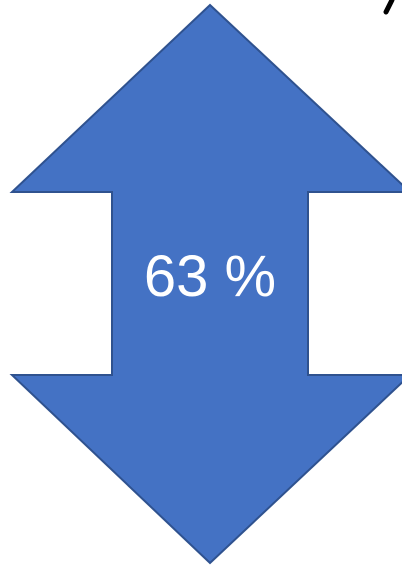 This screenshot has height=566, width=402. I want to click on percentage-label: 63 %, so click(210, 276).